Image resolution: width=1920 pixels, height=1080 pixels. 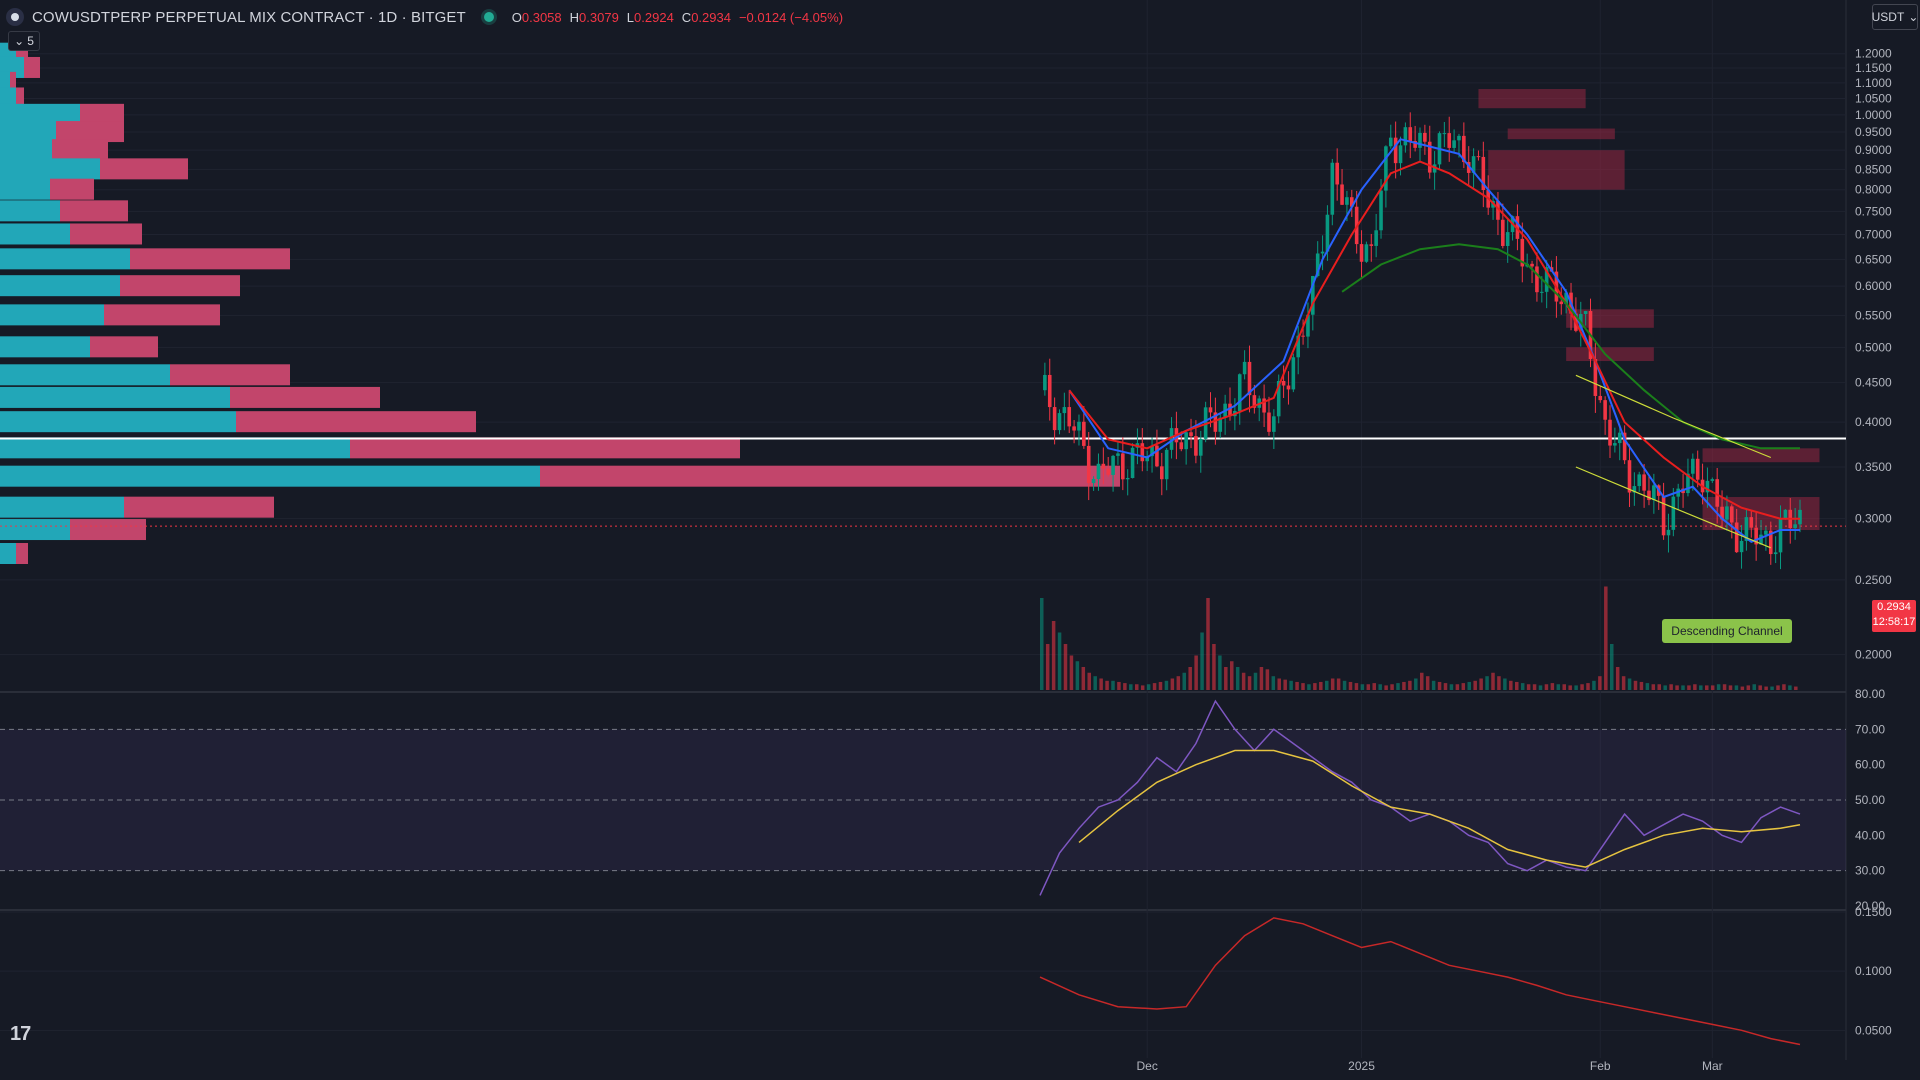 What do you see at coordinates (1870, 906) in the screenshot?
I see `rsi-axis-tick: 20.00` at bounding box center [1870, 906].